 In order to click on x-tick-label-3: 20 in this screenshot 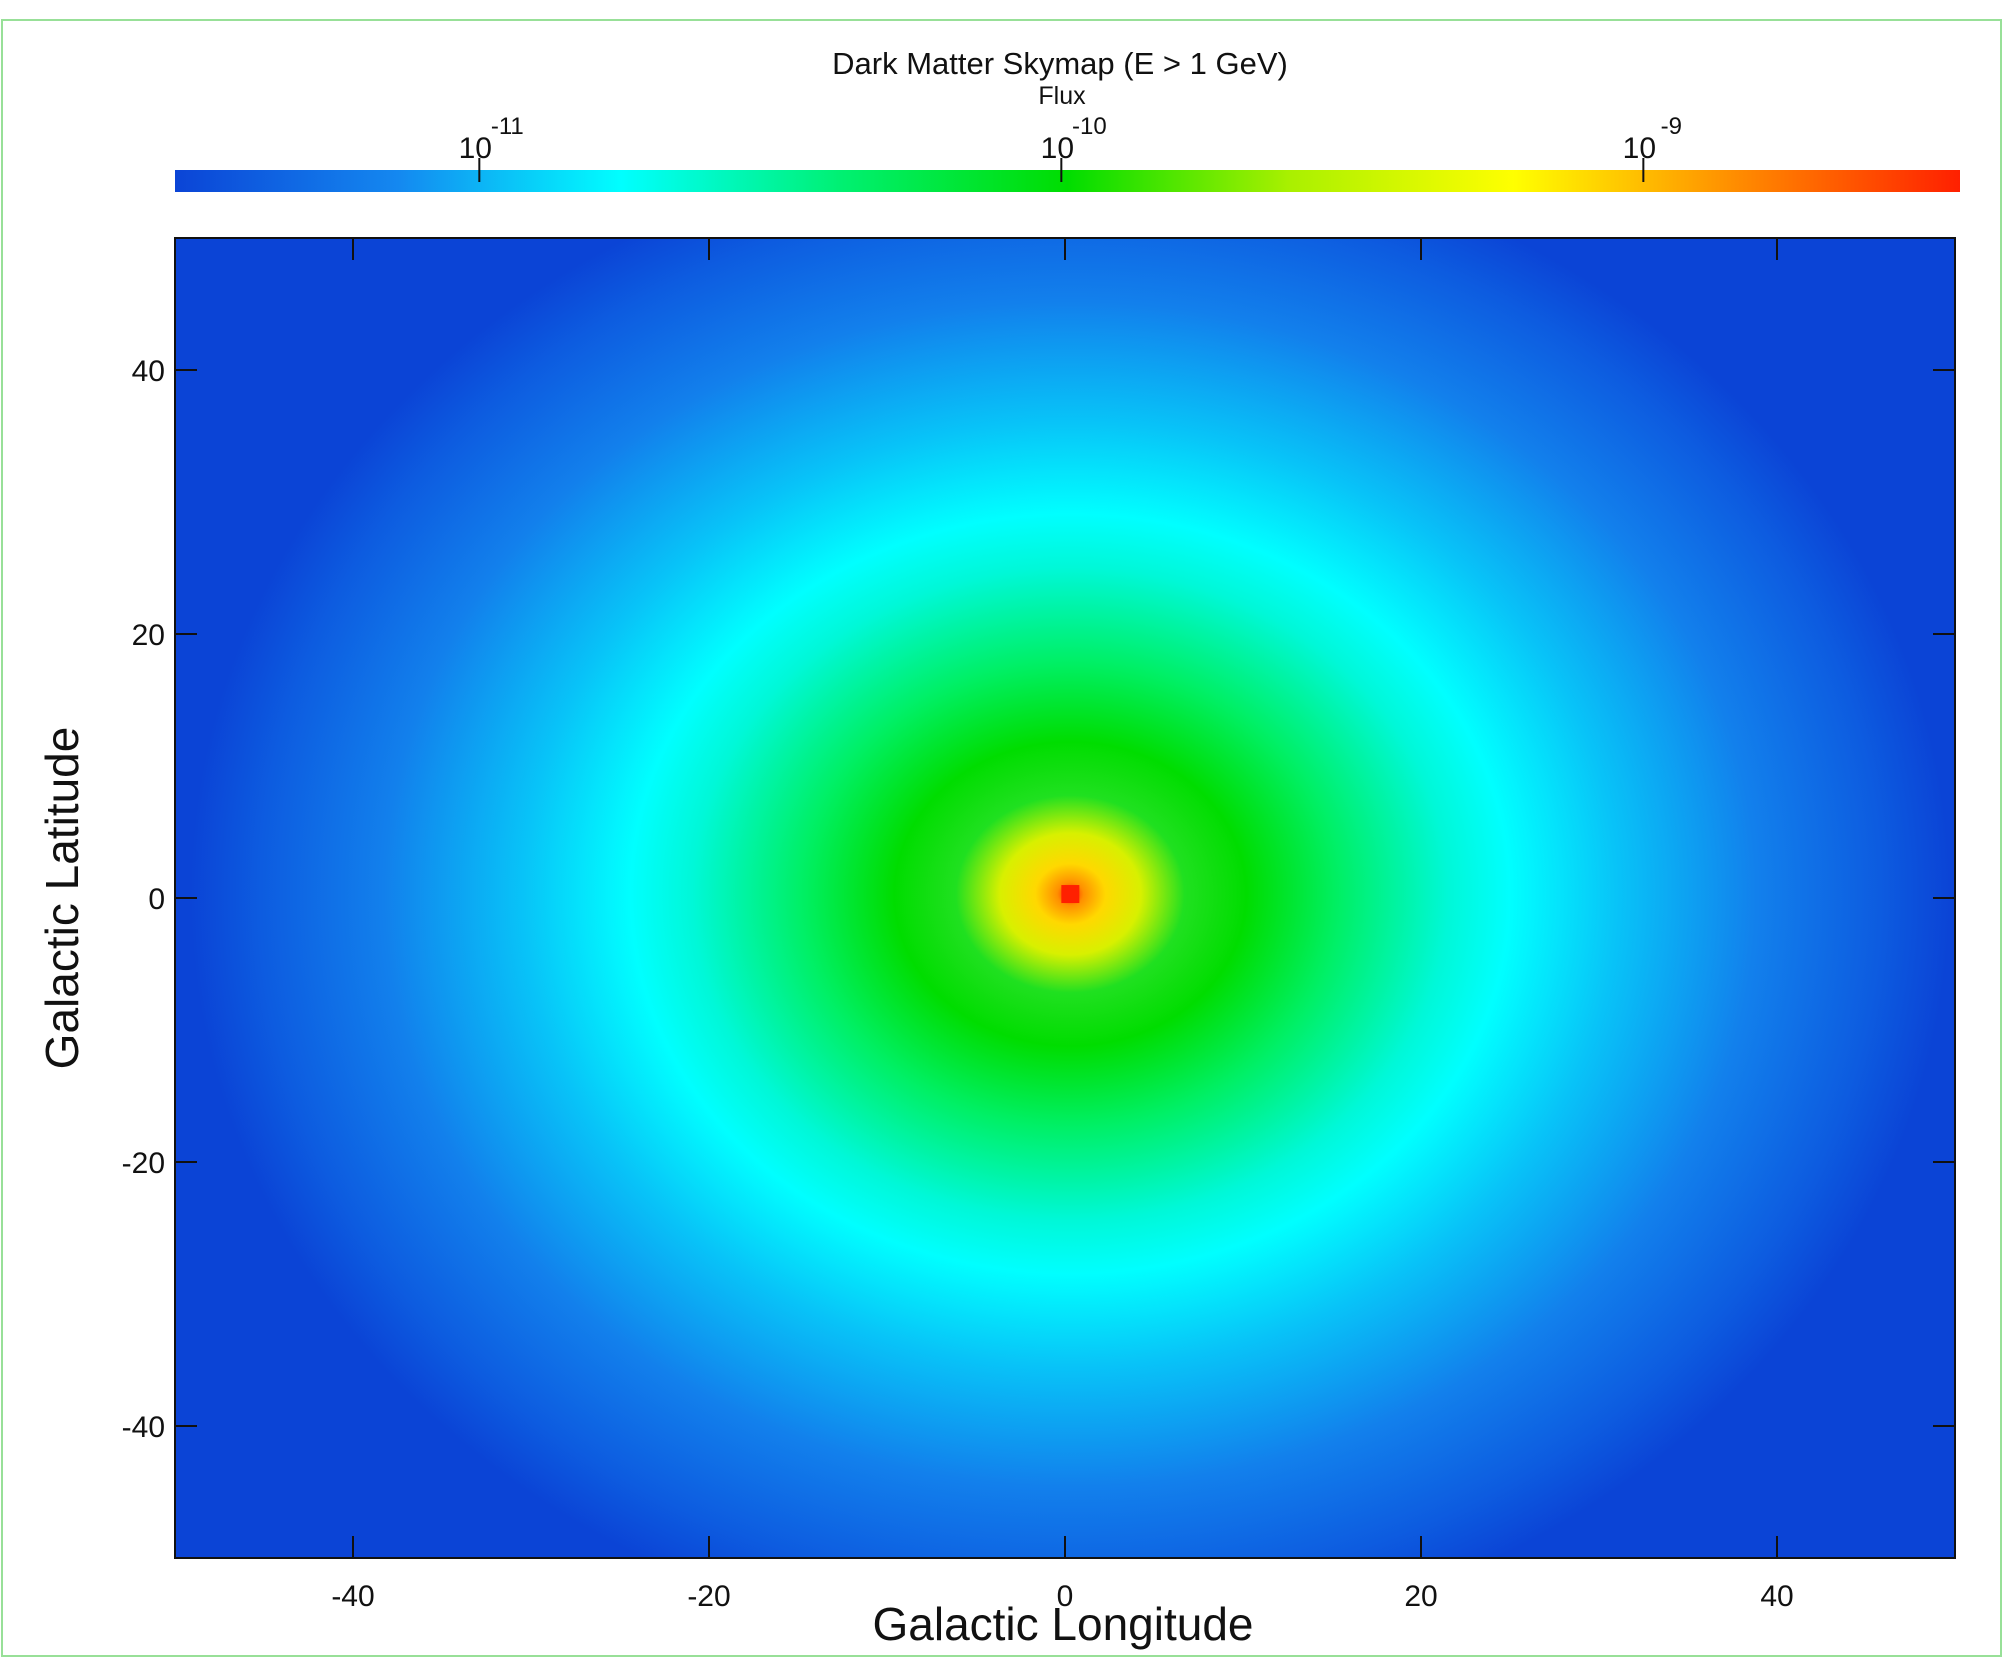, I will do `click(1420, 1596)`.